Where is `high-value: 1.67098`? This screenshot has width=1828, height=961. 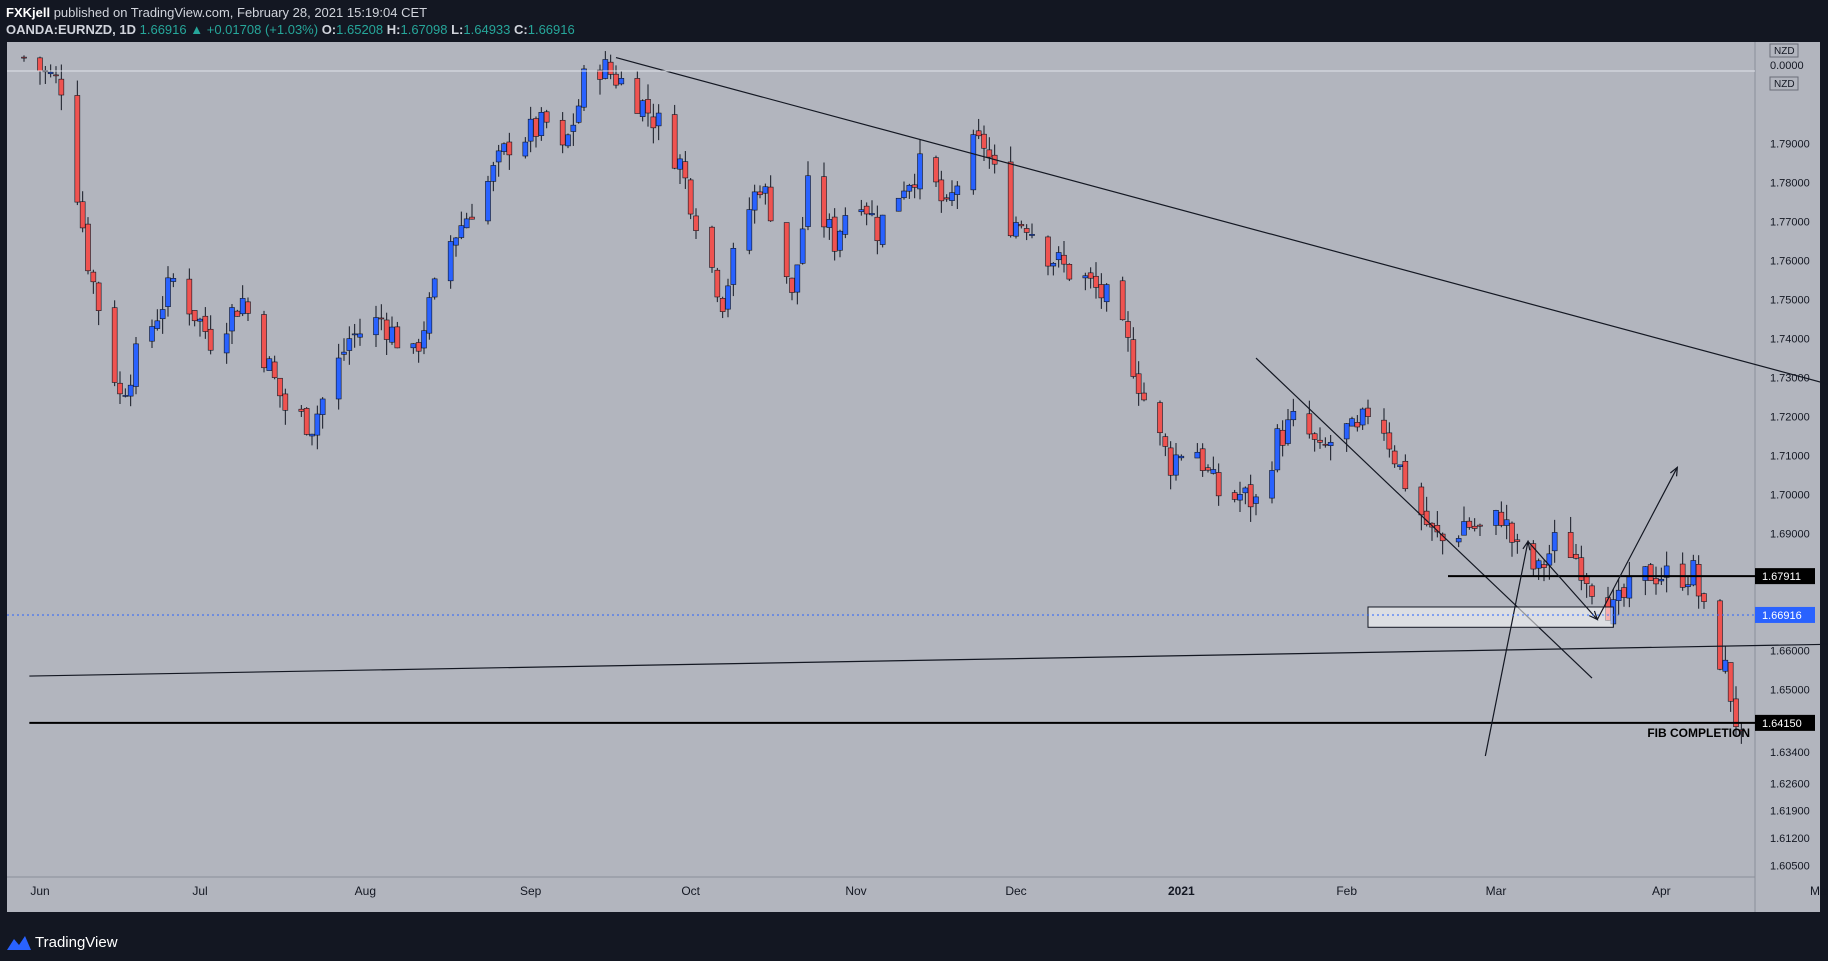 high-value: 1.67098 is located at coordinates (424, 29).